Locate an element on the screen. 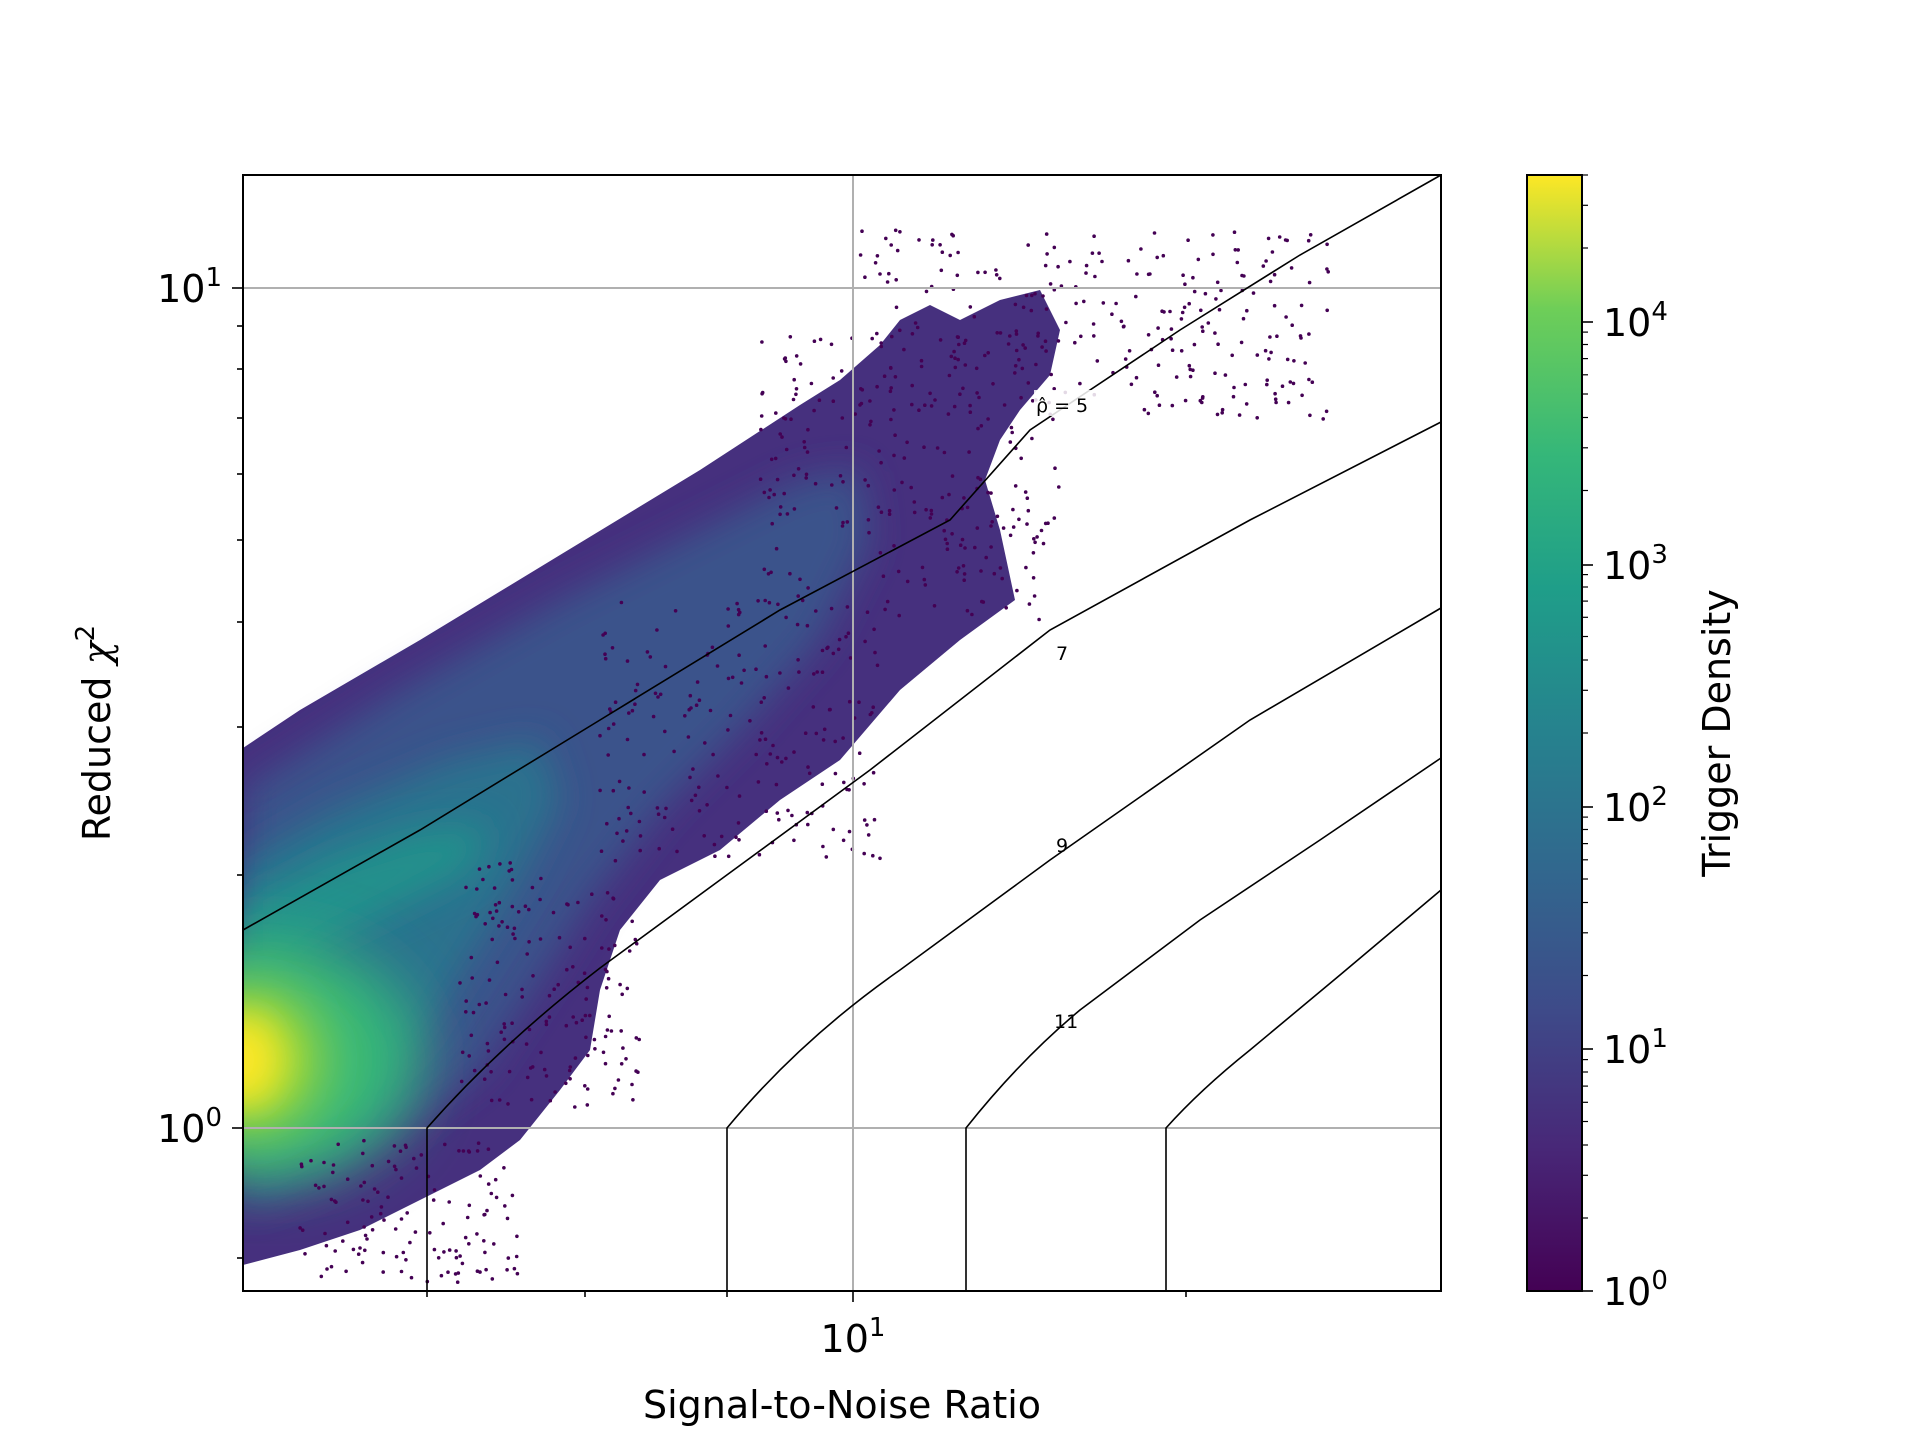 This screenshot has height=1440, width=1920. density-core is located at coordinates (260, 1060).